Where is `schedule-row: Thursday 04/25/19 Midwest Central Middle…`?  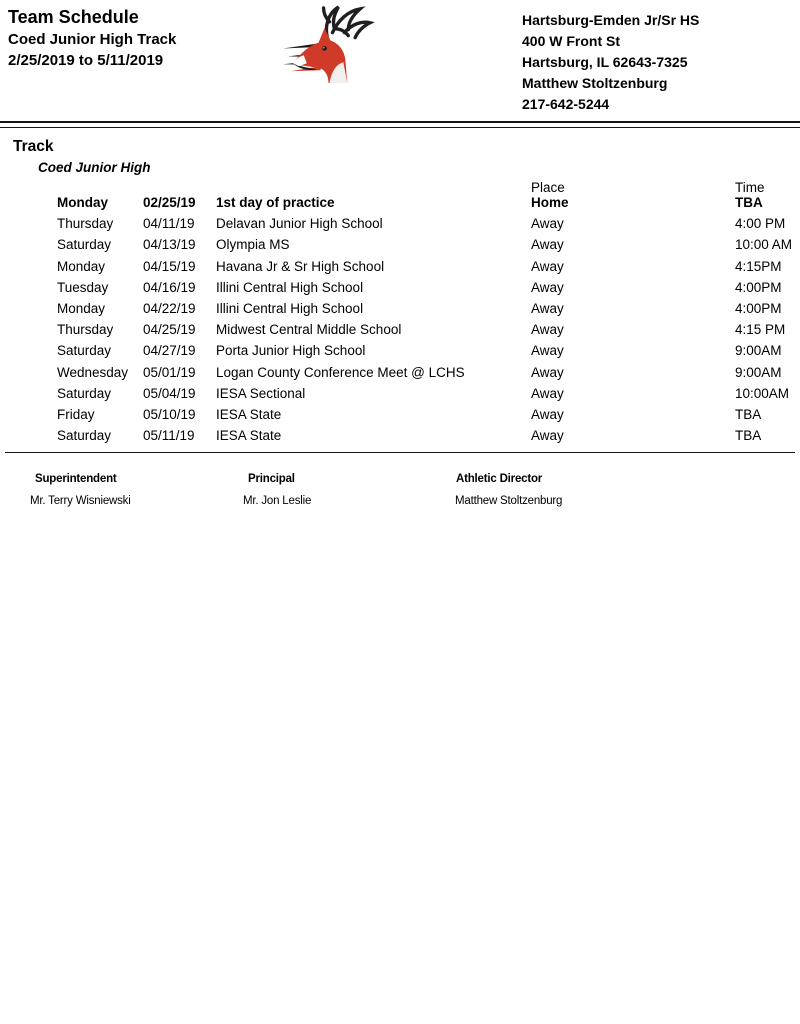
schedule-row: Thursday 04/25/19 Midwest Central Middle… is located at coordinates (400, 332).